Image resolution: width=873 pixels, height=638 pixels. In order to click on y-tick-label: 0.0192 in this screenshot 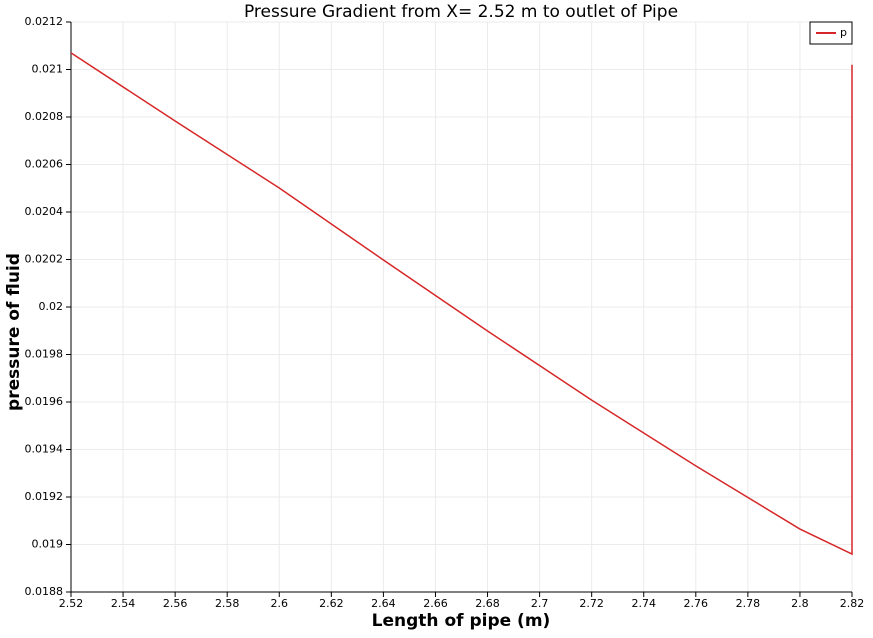, I will do `click(44, 496)`.